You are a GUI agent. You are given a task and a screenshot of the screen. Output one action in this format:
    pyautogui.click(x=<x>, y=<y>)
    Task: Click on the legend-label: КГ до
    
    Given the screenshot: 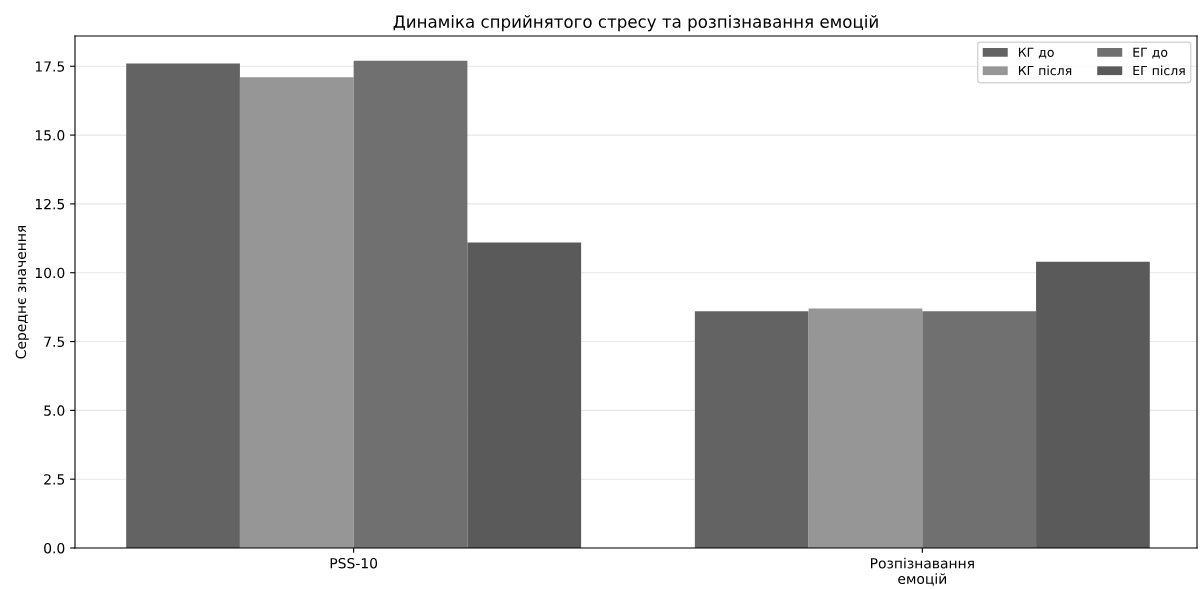 What is the action you would take?
    pyautogui.click(x=1036, y=53)
    